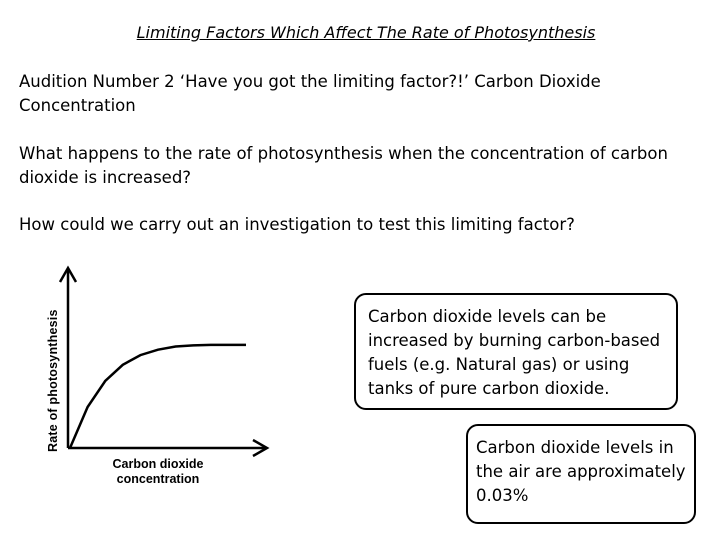 Image resolution: width=720 pixels, height=540 pixels. What do you see at coordinates (68, 274) in the screenshot?
I see `y-axis-arrow` at bounding box center [68, 274].